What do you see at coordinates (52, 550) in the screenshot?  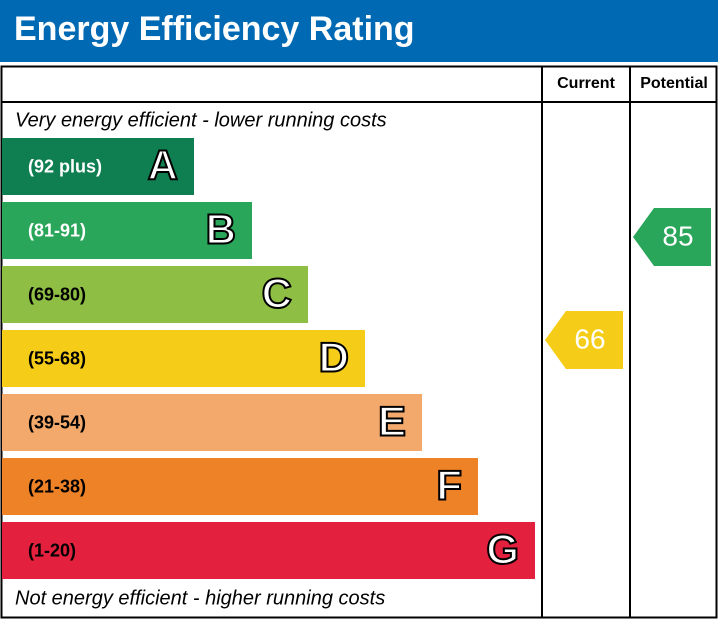 I see `band-range: (1-20)` at bounding box center [52, 550].